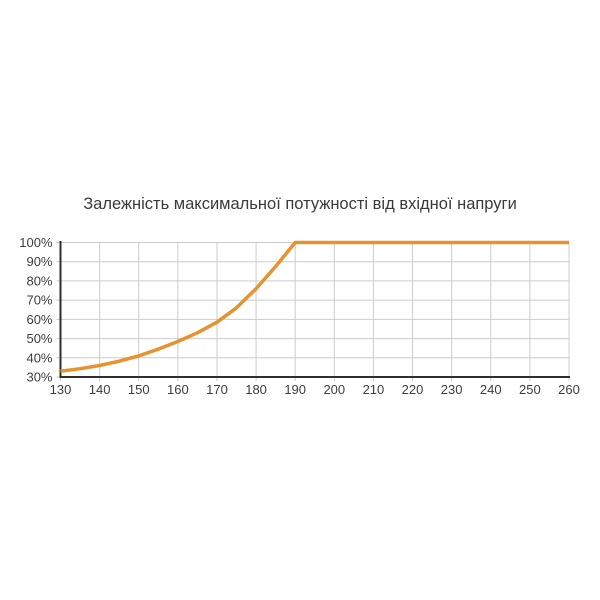  I want to click on x-axis-label: 230, so click(452, 389).